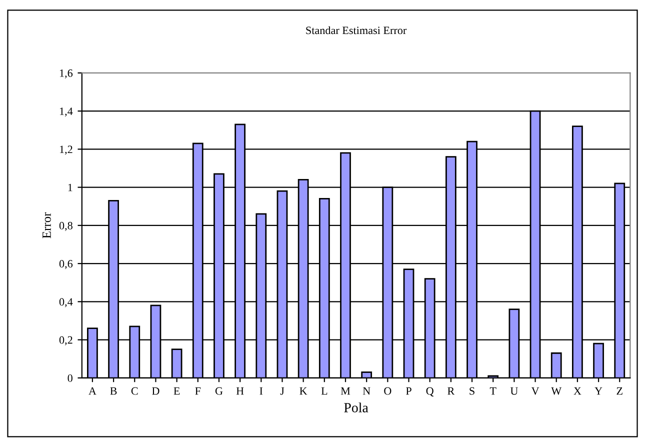 This screenshot has height=442, width=645. I want to click on x-tick-label: Q, so click(430, 391).